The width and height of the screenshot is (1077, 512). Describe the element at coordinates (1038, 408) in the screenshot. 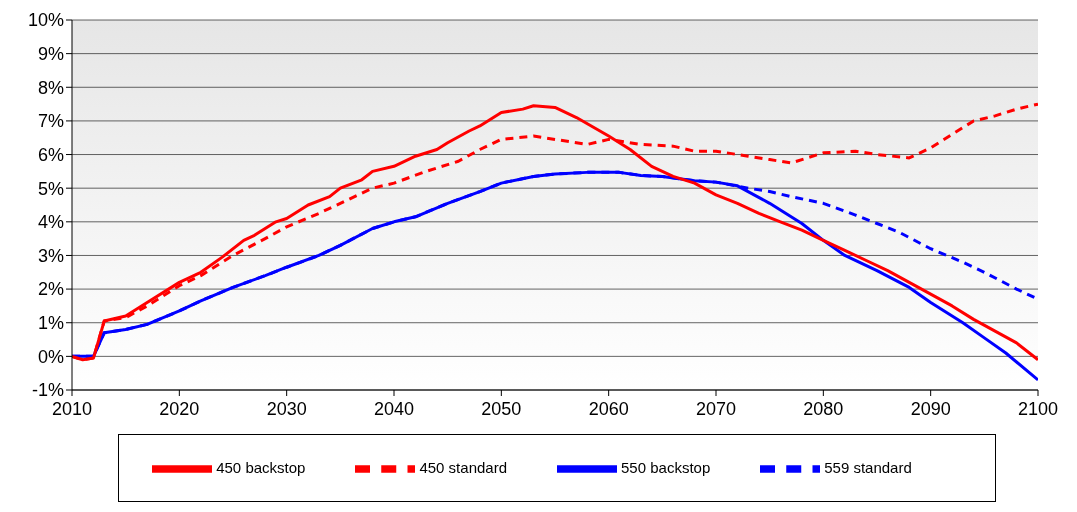

I see `x-tick-label: 2100` at that location.